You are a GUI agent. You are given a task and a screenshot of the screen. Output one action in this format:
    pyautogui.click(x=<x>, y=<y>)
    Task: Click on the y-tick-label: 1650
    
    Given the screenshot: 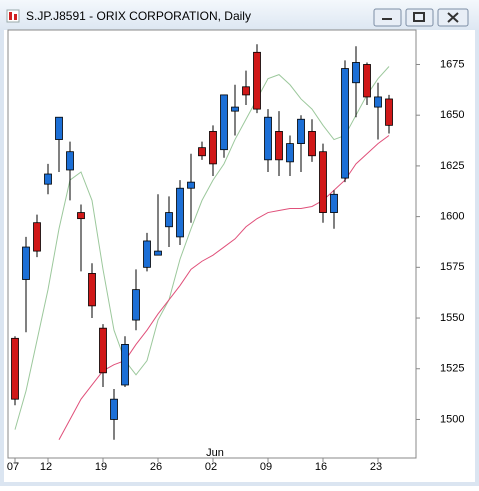 What is the action you would take?
    pyautogui.click(x=452, y=115)
    